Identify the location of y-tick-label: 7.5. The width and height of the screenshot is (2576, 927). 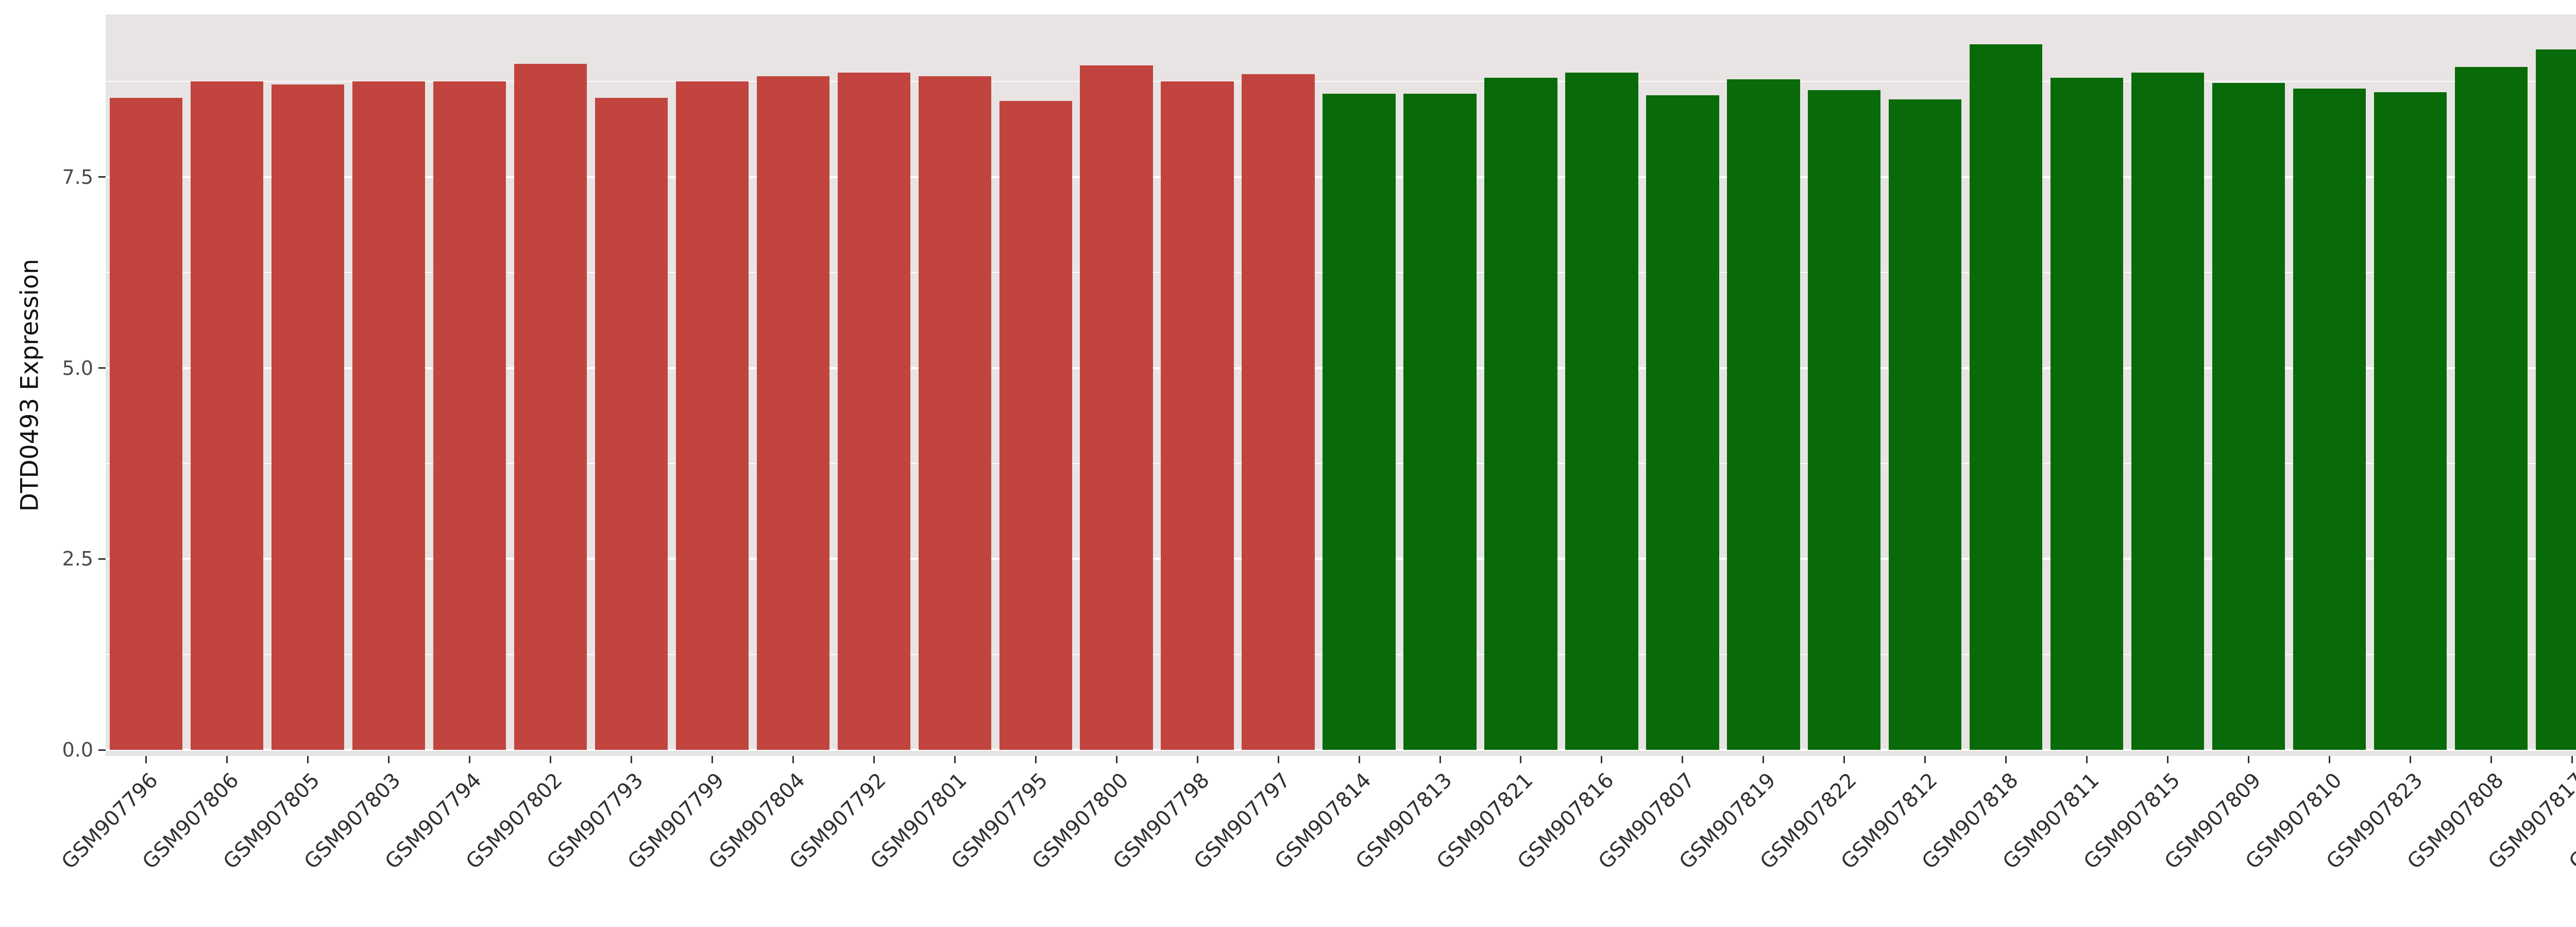
(77, 176).